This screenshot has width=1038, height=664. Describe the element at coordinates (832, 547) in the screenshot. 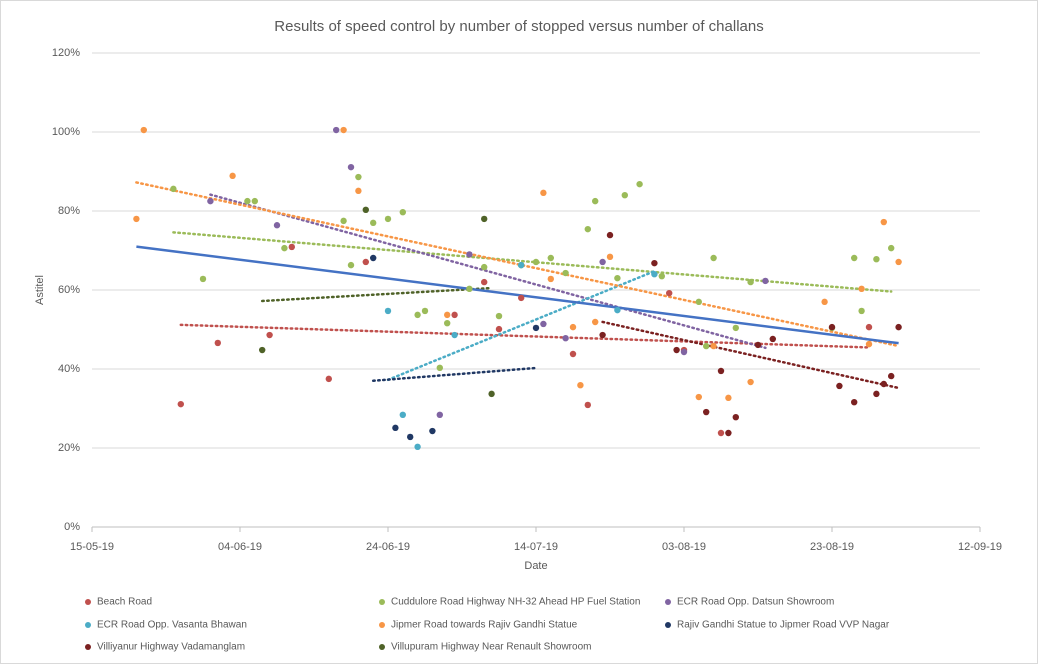

I see `x-tick-label: 23-08-19` at that location.